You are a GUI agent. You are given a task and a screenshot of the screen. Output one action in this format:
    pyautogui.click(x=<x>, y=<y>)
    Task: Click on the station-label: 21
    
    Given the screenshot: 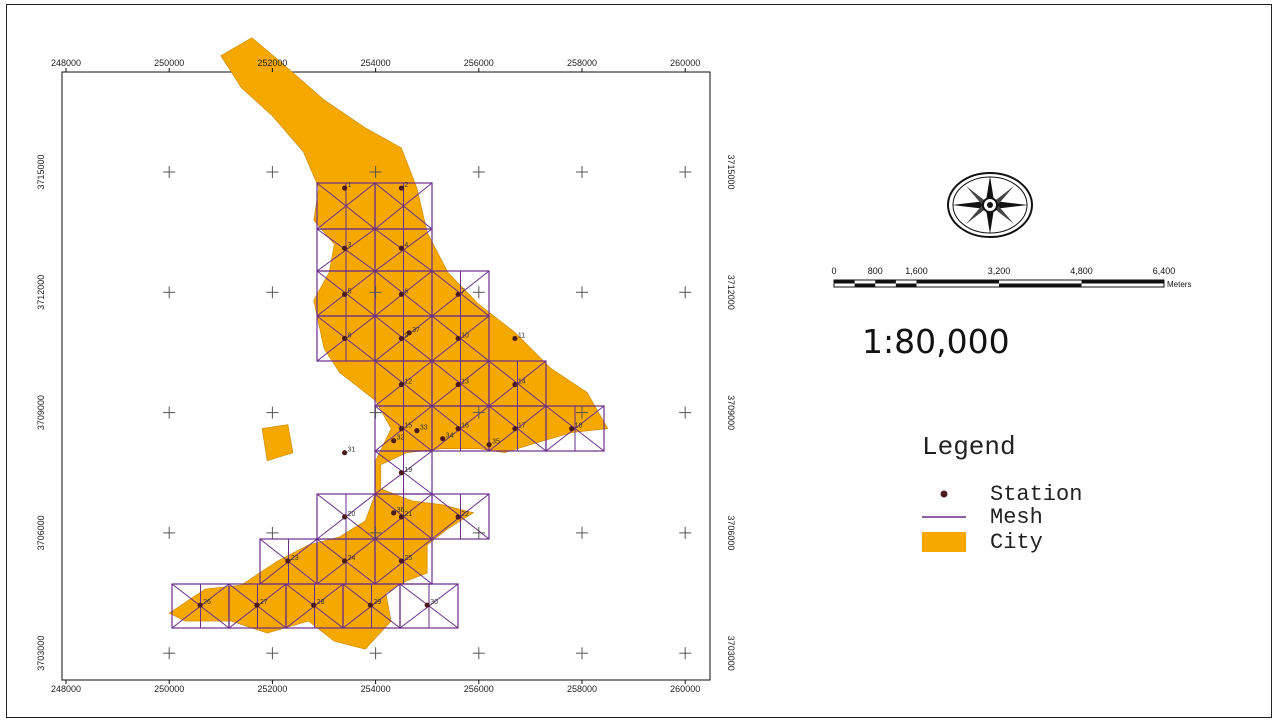 What is the action you would take?
    pyautogui.click(x=408, y=514)
    